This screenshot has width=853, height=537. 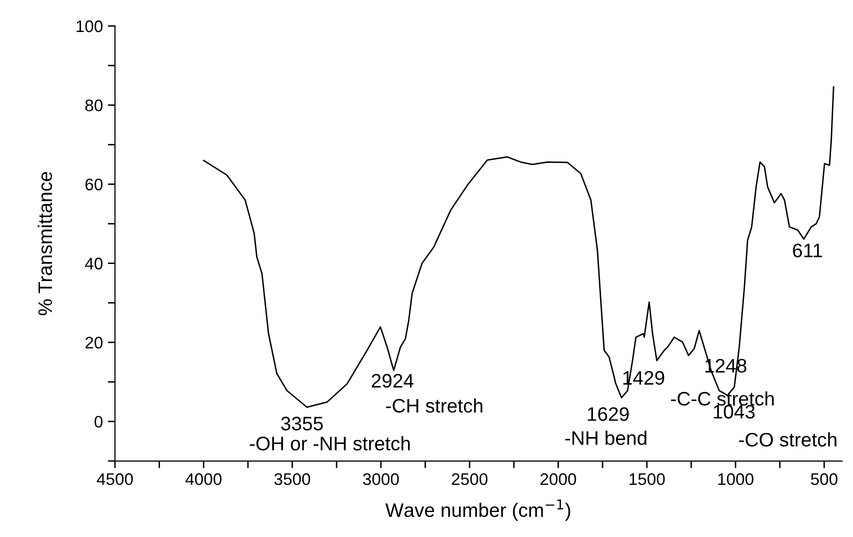 I want to click on x-tick-label: 3000, so click(x=381, y=479).